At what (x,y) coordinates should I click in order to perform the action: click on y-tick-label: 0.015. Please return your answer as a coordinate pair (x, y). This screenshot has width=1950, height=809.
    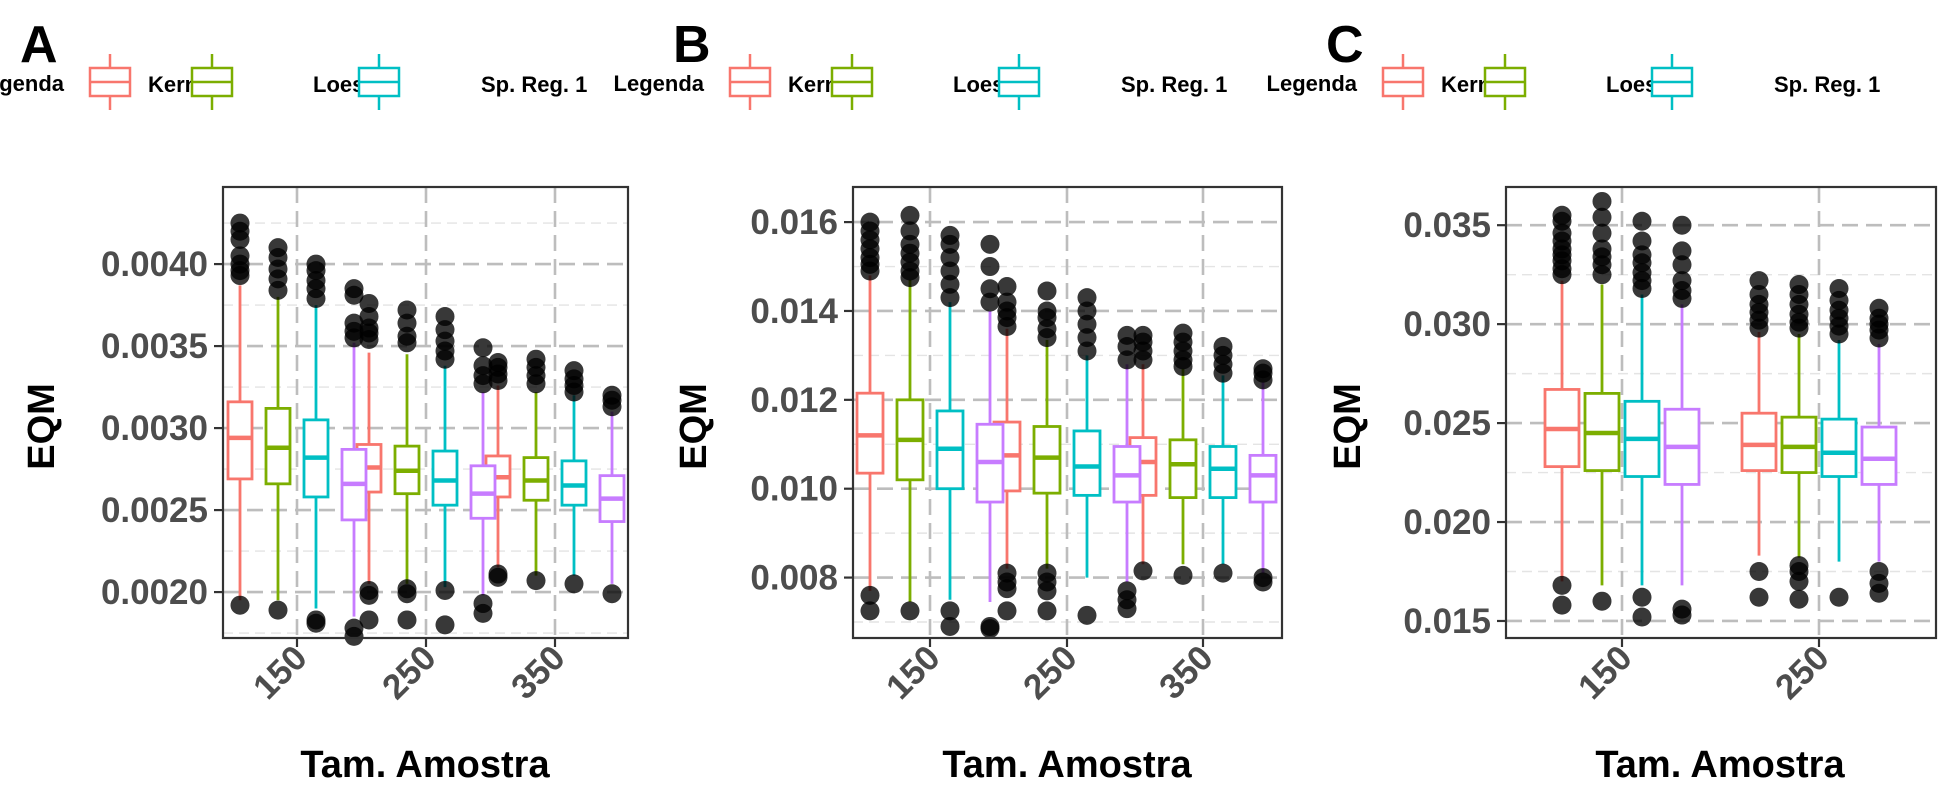
    Looking at the image, I should click on (1447, 621).